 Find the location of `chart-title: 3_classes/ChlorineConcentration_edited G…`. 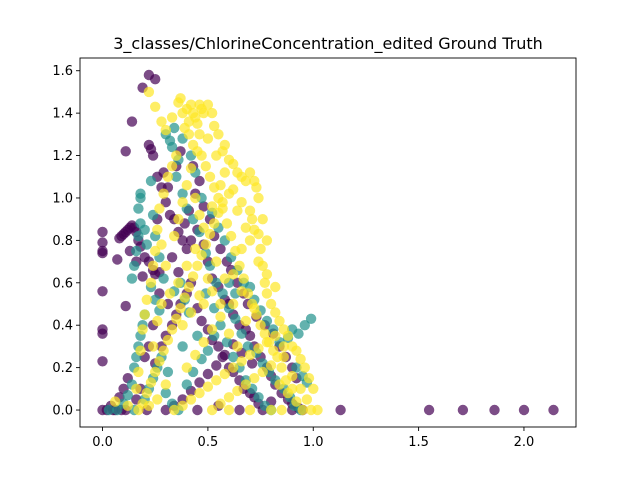

chart-title: 3_classes/ChlorineConcentration_edited G… is located at coordinates (328, 44).